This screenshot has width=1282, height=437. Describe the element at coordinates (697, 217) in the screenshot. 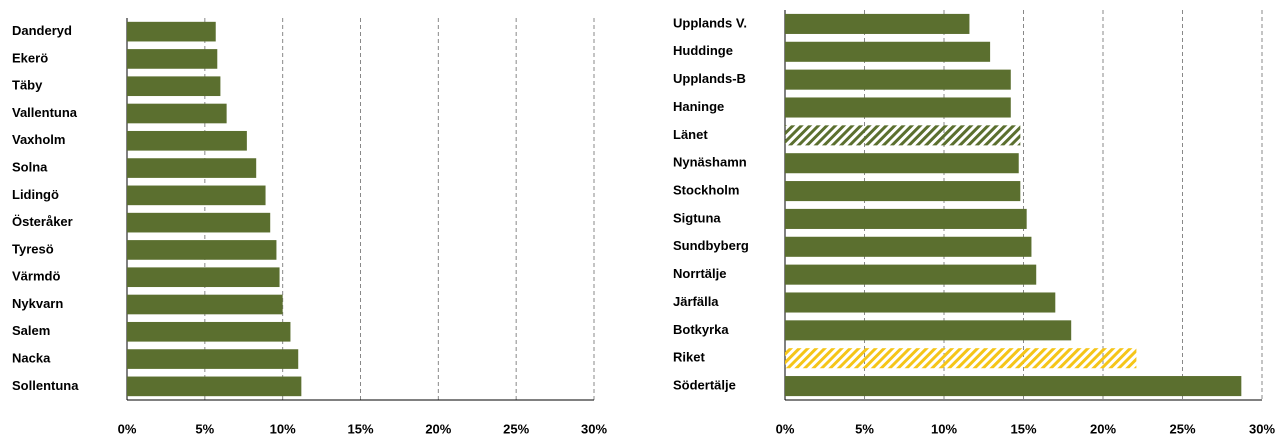

I see `category-label: Sigtuna` at that location.